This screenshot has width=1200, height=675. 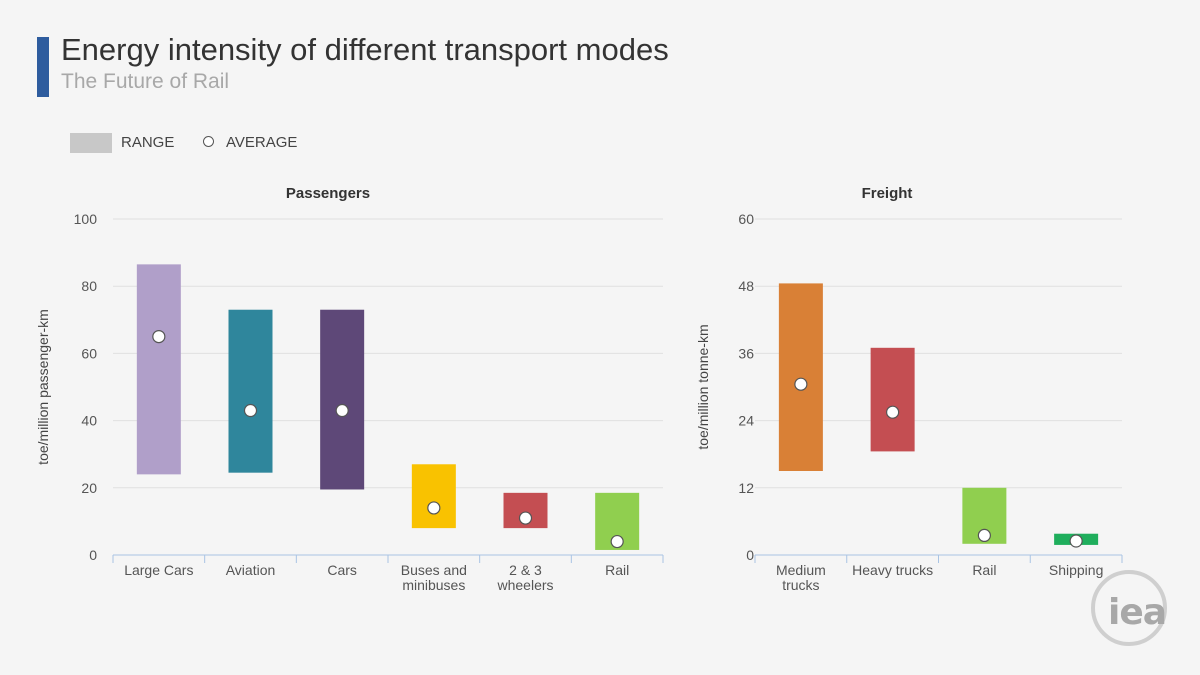 What do you see at coordinates (800, 585) in the screenshot?
I see `freight-x-tick-label: trucks` at bounding box center [800, 585].